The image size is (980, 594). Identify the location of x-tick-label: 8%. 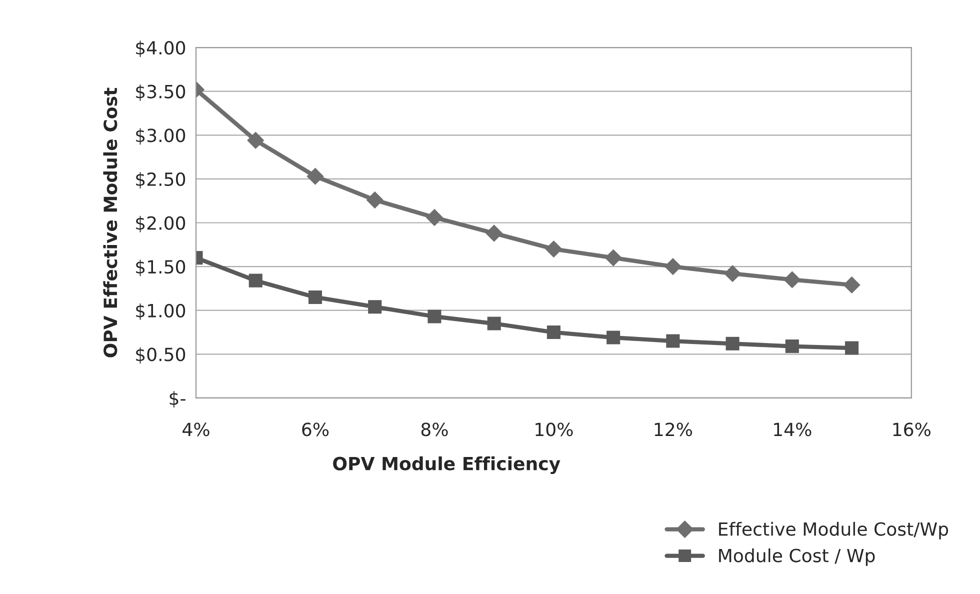
(434, 429).